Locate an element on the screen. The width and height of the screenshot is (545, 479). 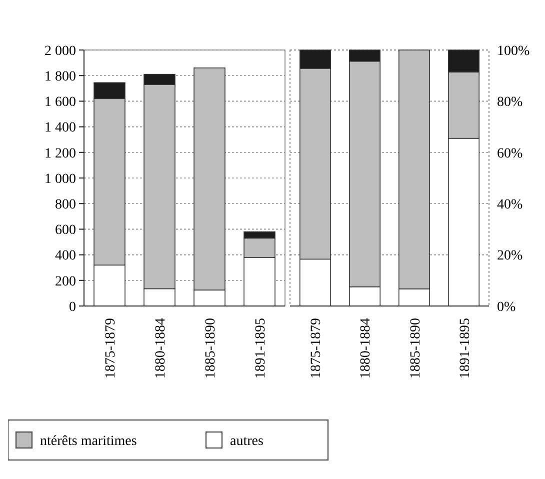
y-tick-label: 60% is located at coordinates (510, 154).